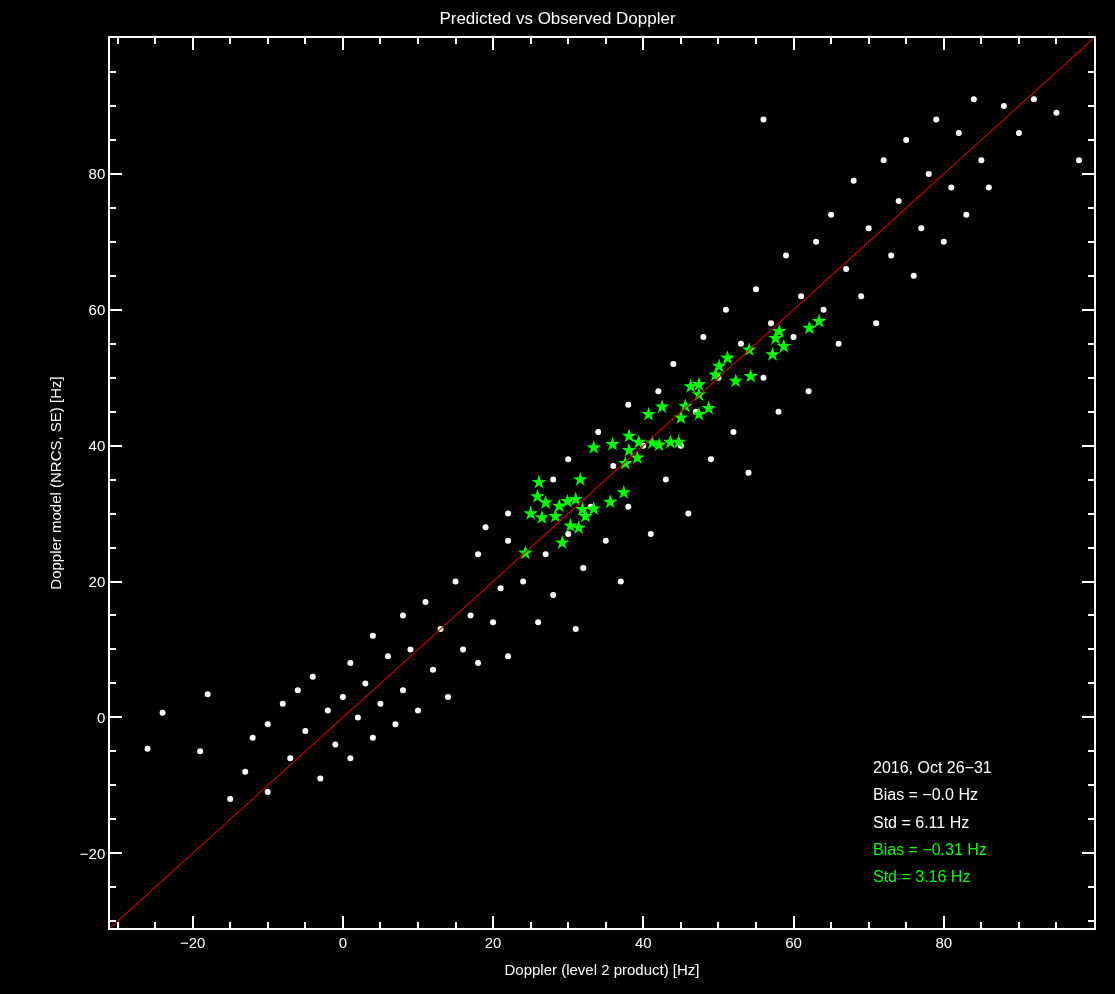  What do you see at coordinates (930, 849) in the screenshot?
I see `annotation: Bias = −0.31 Hz` at bounding box center [930, 849].